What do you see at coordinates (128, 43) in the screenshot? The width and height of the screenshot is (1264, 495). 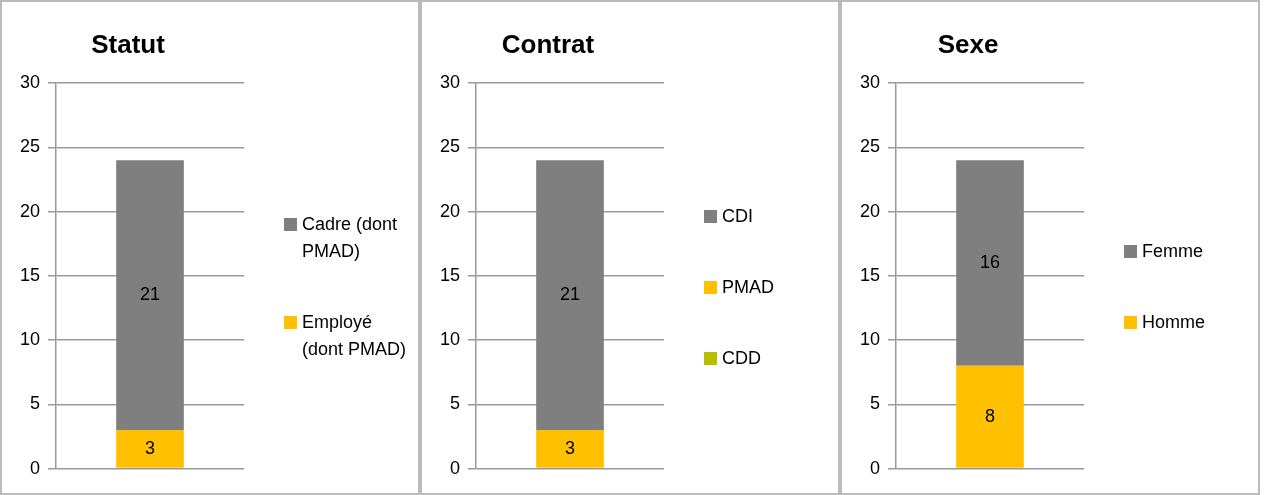 I see `chart-title: Statut` at bounding box center [128, 43].